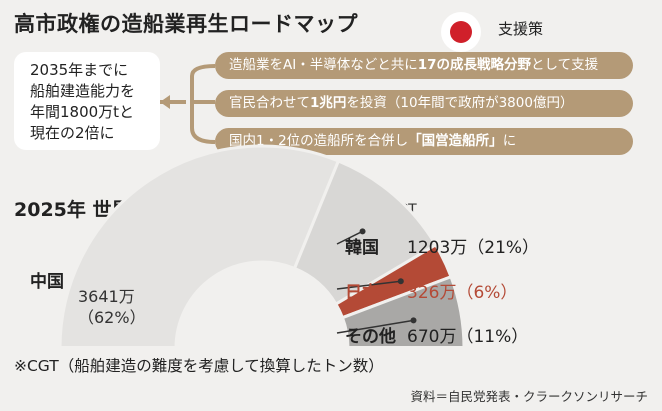 This screenshot has height=411, width=662. I want to click on goal-line: 年間1800万tと, so click(82, 112).